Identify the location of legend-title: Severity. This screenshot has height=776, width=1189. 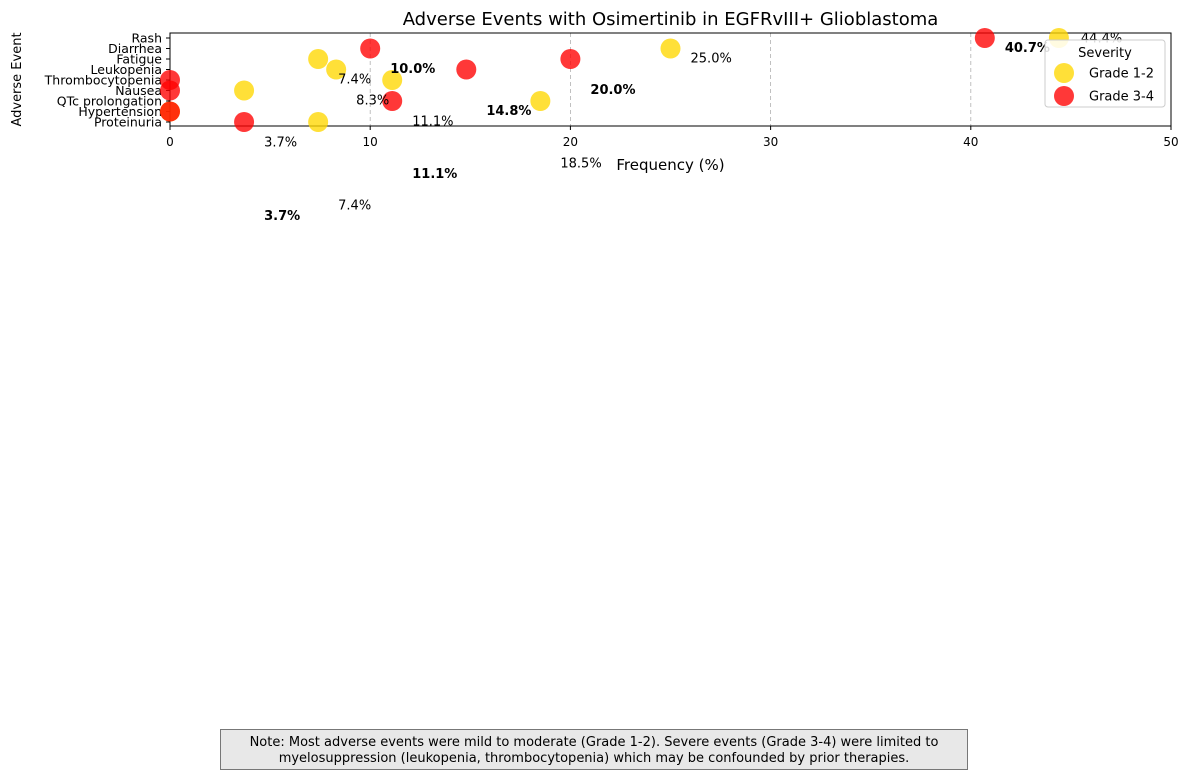
(1105, 53).